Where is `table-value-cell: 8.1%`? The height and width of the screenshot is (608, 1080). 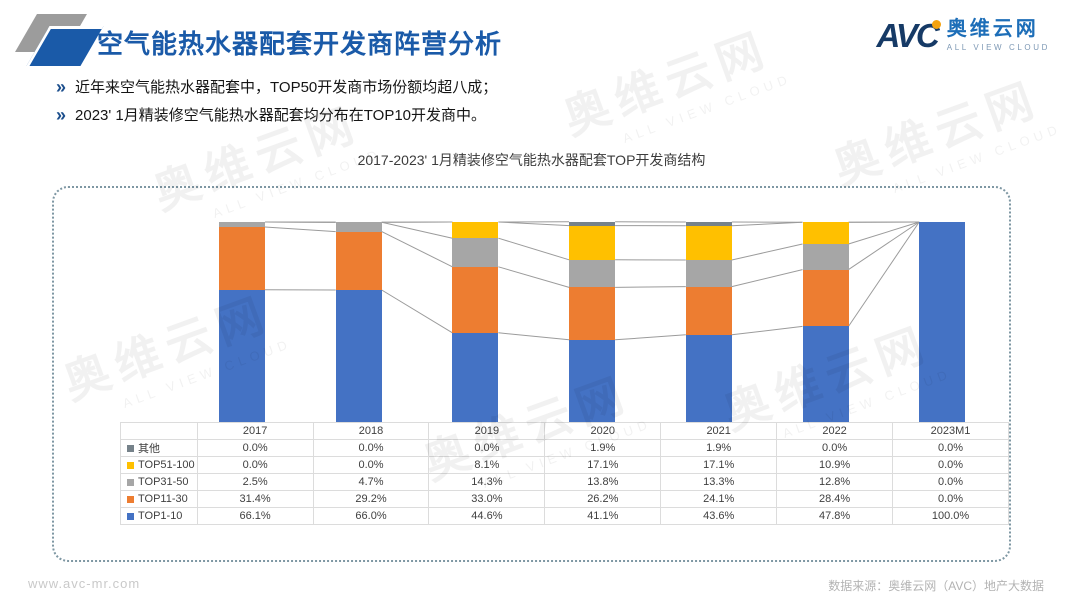 table-value-cell: 8.1% is located at coordinates (487, 465).